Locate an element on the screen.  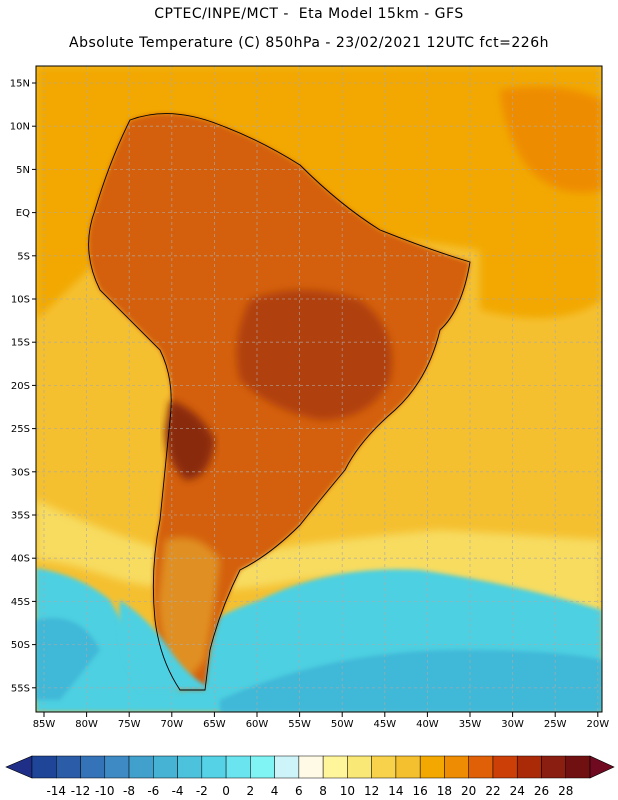
colorbar-tick-label: 10 is located at coordinates (347, 791).